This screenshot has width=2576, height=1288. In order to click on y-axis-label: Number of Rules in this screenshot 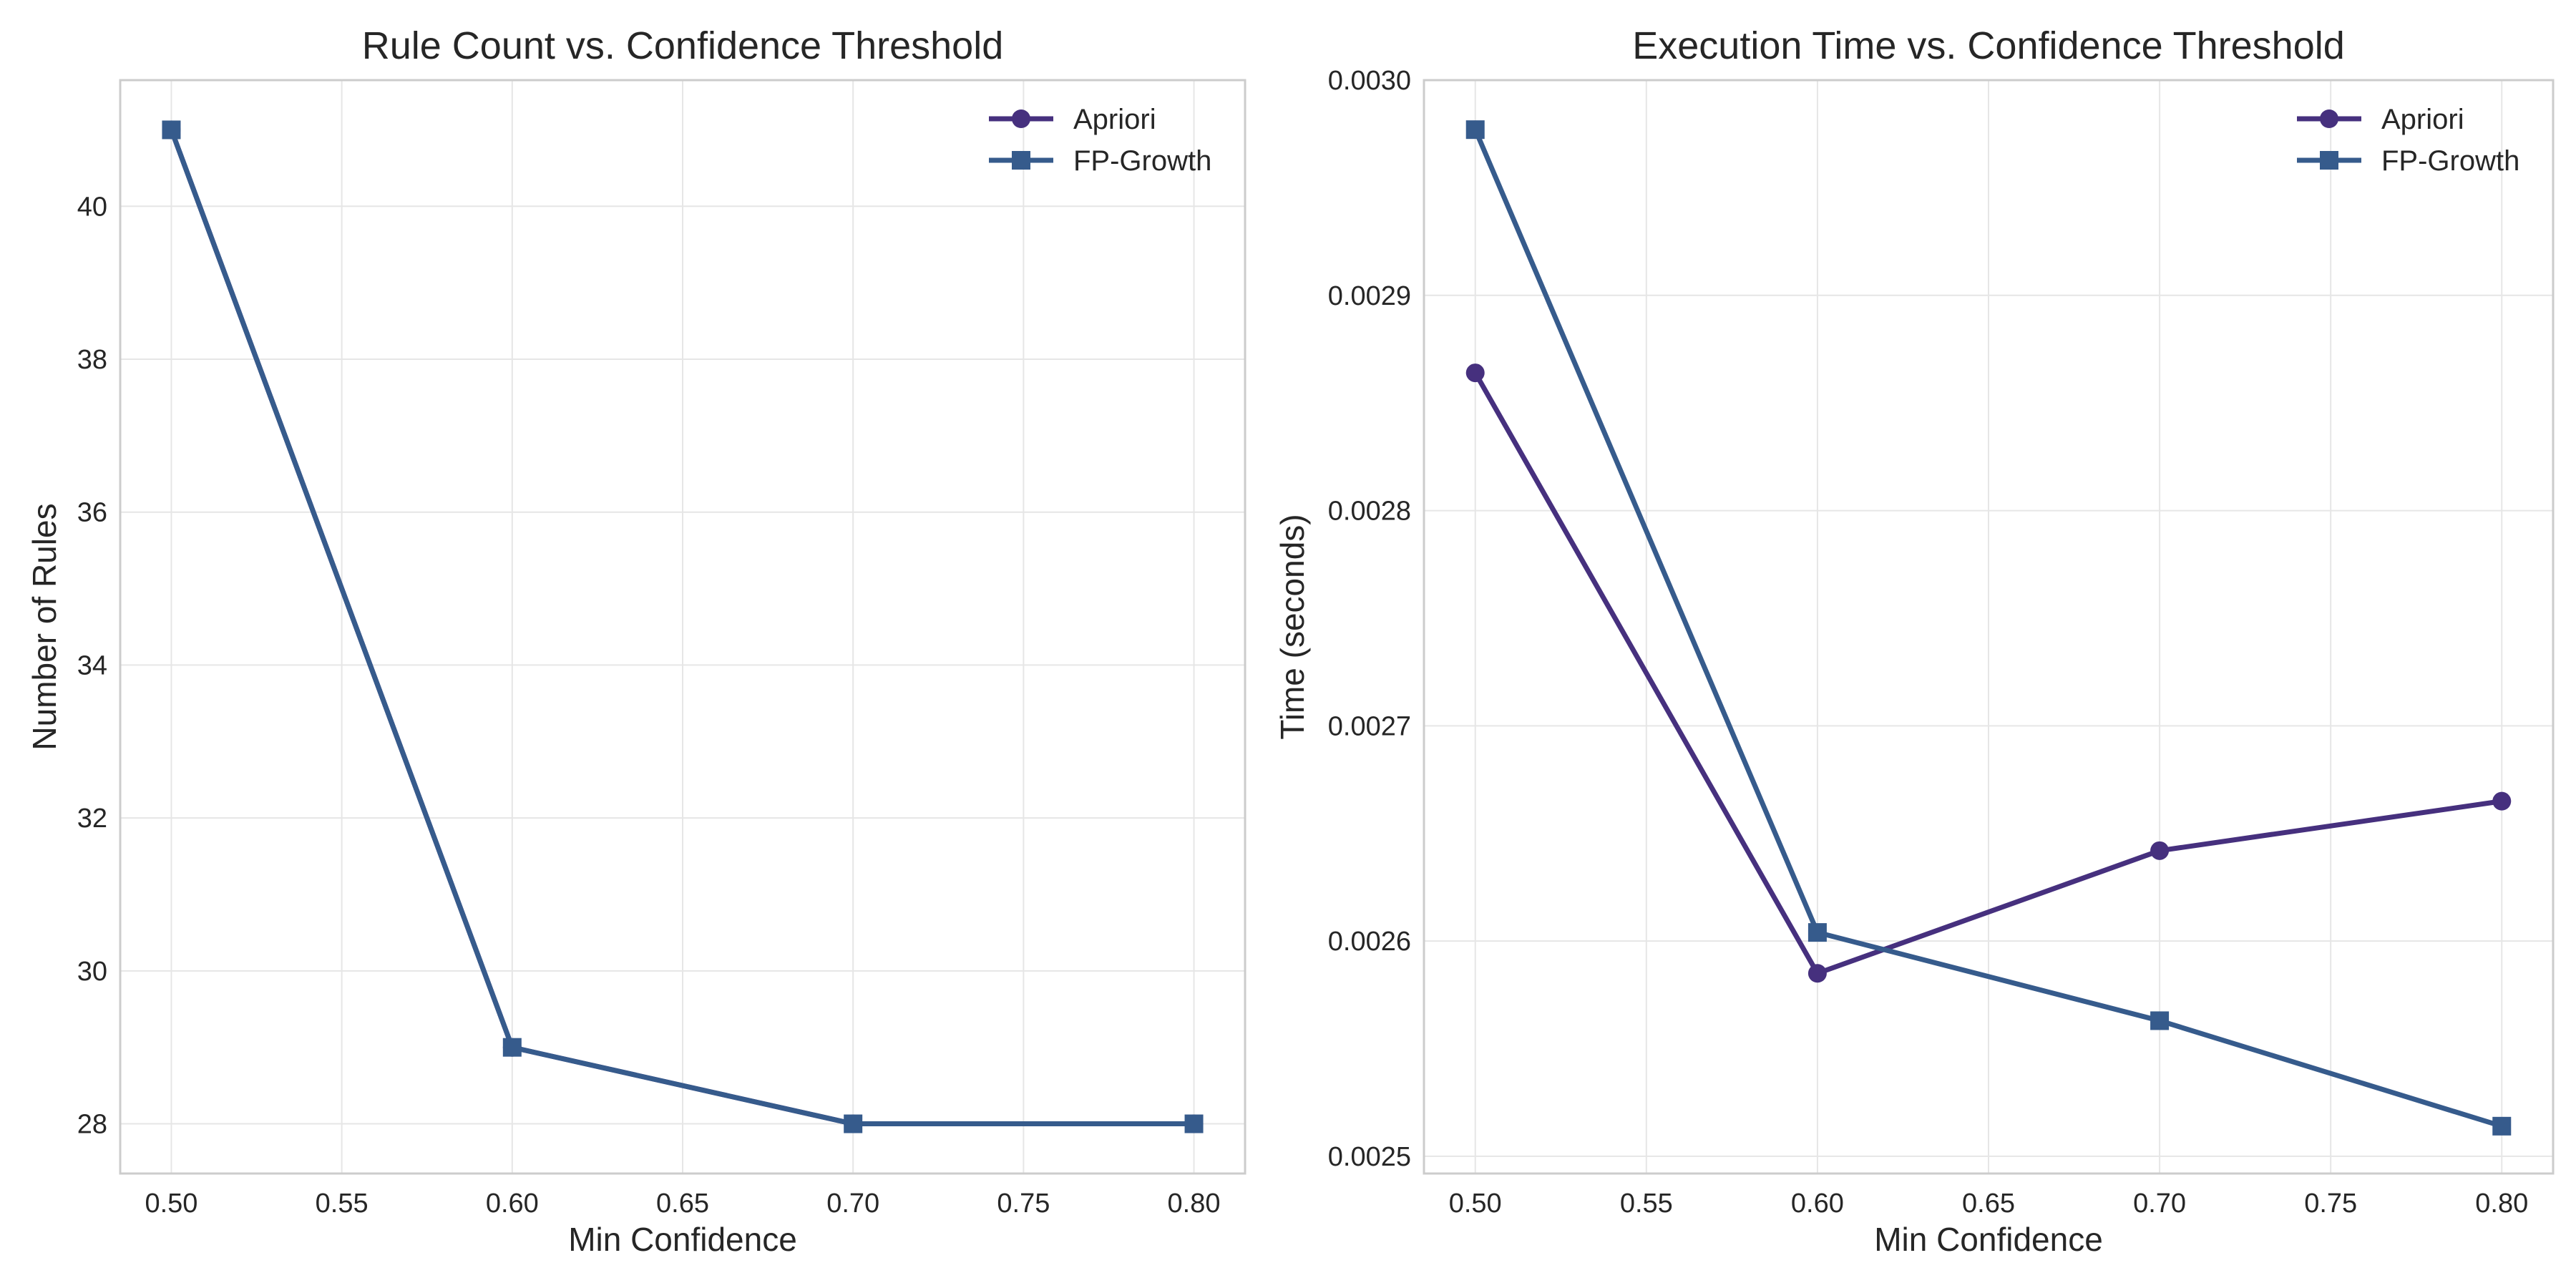, I will do `click(44, 626)`.